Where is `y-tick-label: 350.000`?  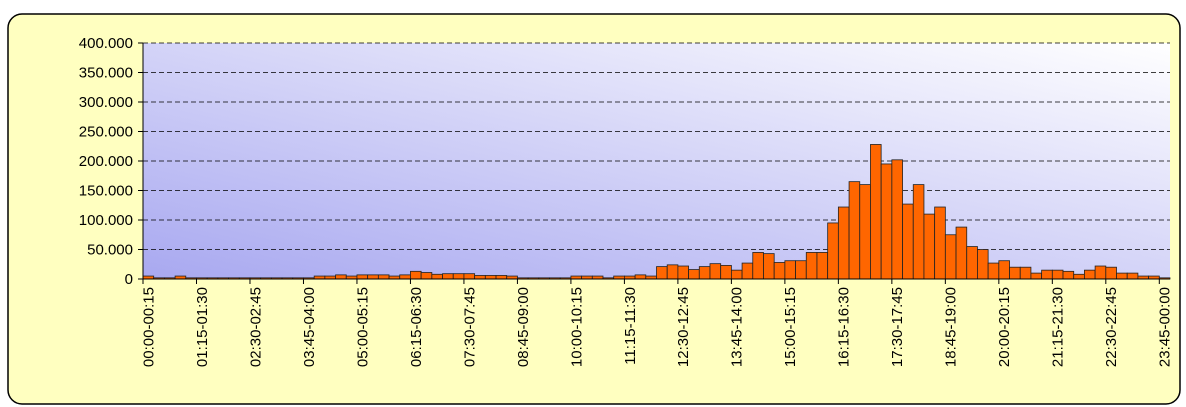
y-tick-label: 350.000 is located at coordinates (106, 73).